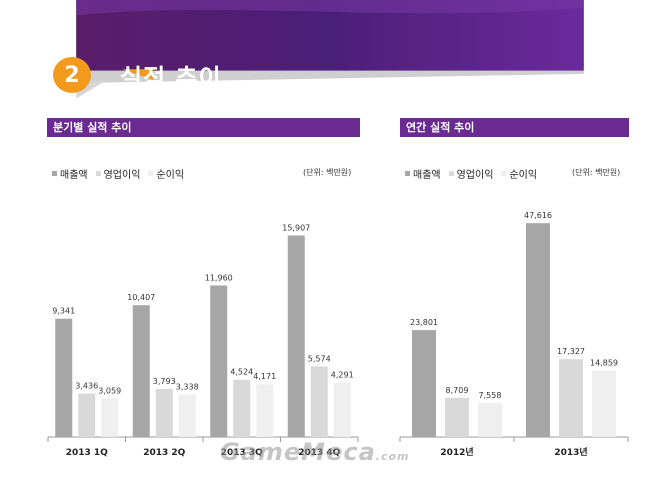  I want to click on annual-legend: 매출액 영업이익 순이익, so click(475, 173).